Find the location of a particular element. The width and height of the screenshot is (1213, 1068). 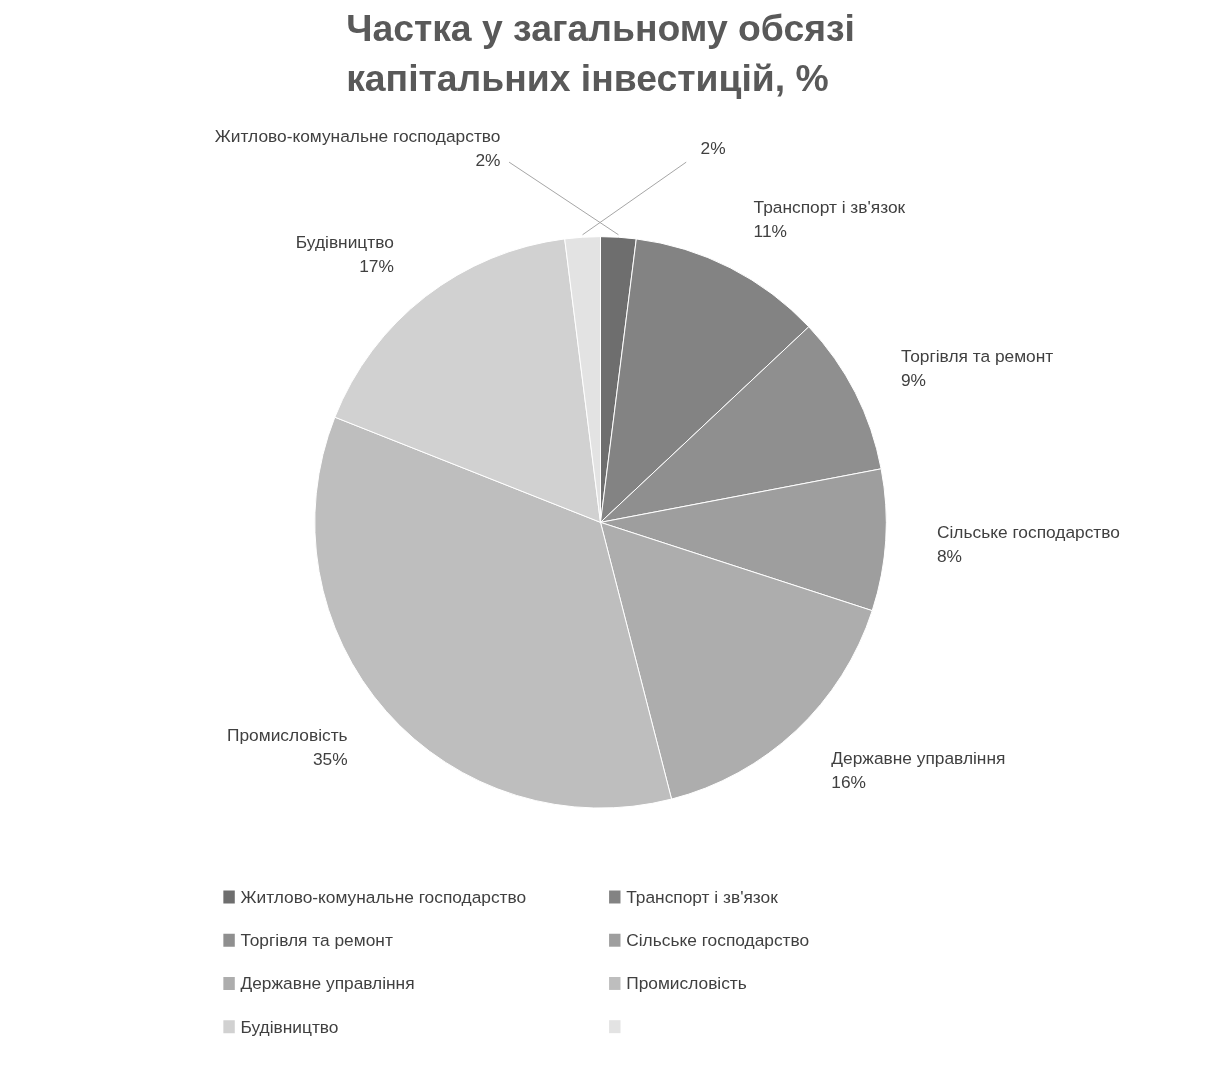

legend-label: Торгівля та ремонт is located at coordinates (316, 940).